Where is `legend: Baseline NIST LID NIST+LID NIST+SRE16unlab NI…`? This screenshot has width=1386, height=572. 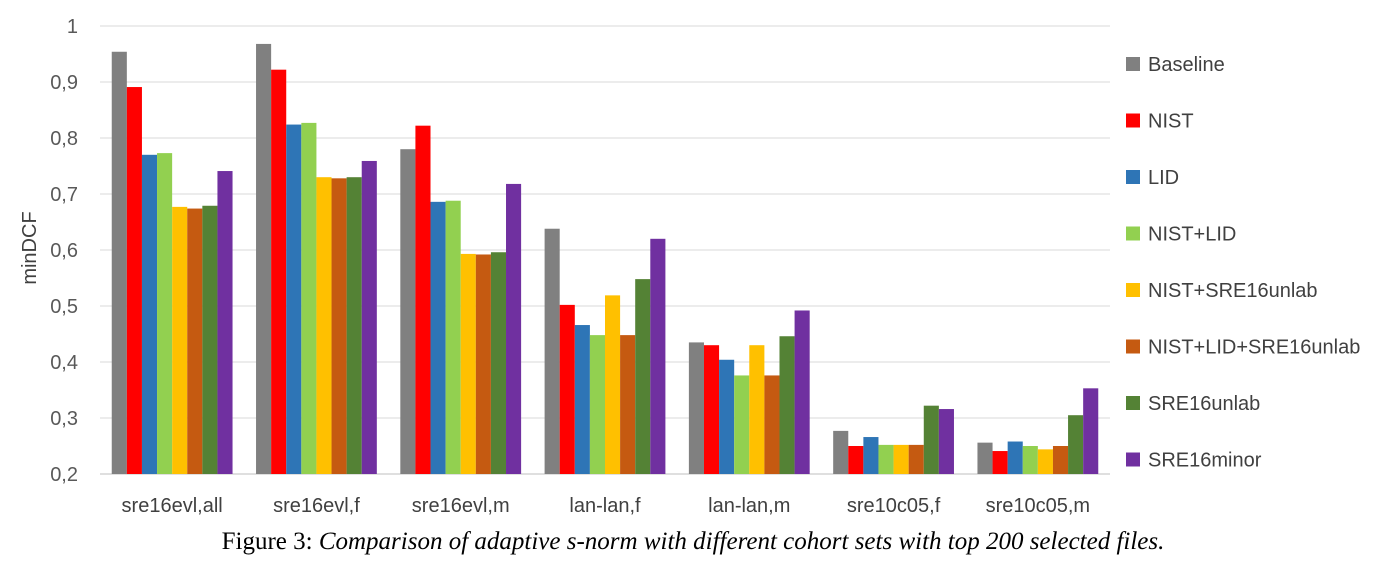 legend: Baseline NIST LID NIST+LID NIST+SRE16unlab NI… is located at coordinates (1243, 263).